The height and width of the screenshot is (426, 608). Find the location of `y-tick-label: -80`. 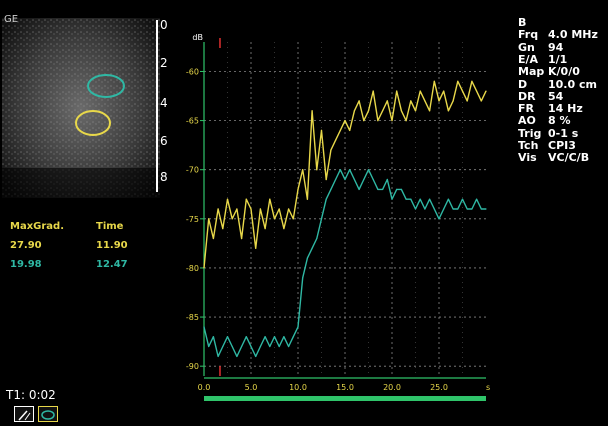

y-tick-label: -80 is located at coordinates (192, 268).